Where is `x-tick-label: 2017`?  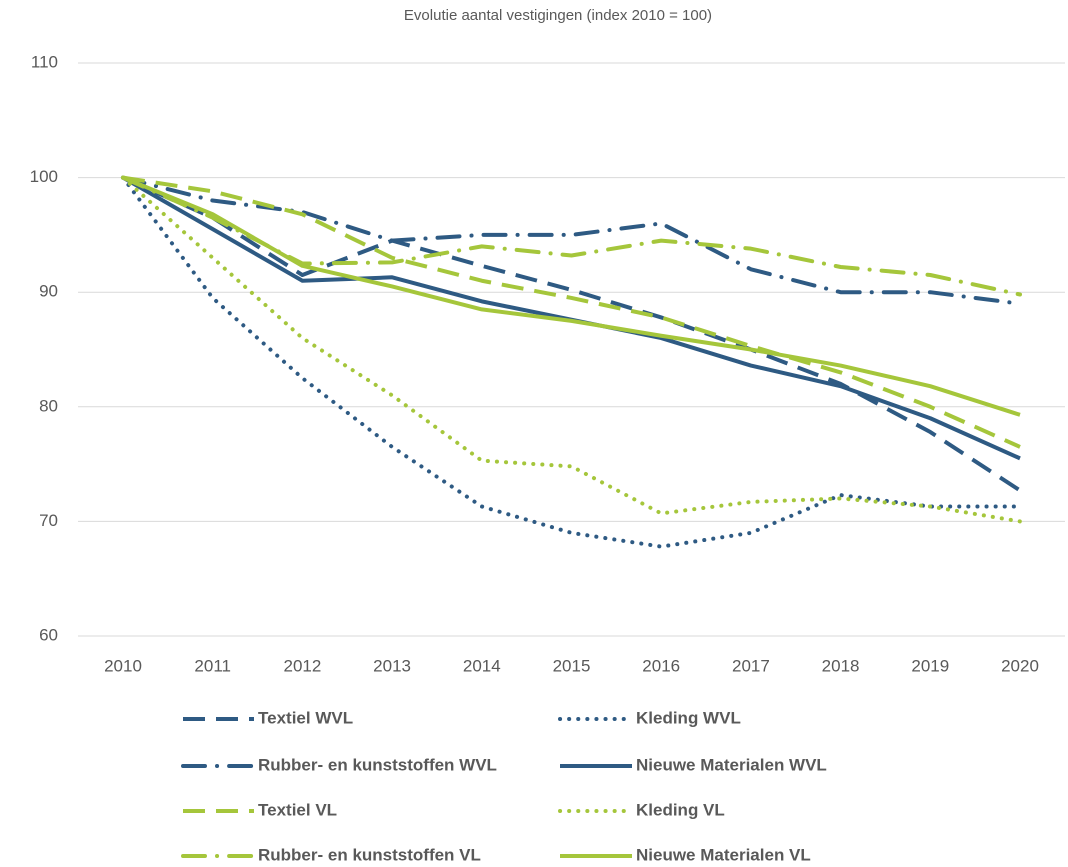 x-tick-label: 2017 is located at coordinates (751, 665).